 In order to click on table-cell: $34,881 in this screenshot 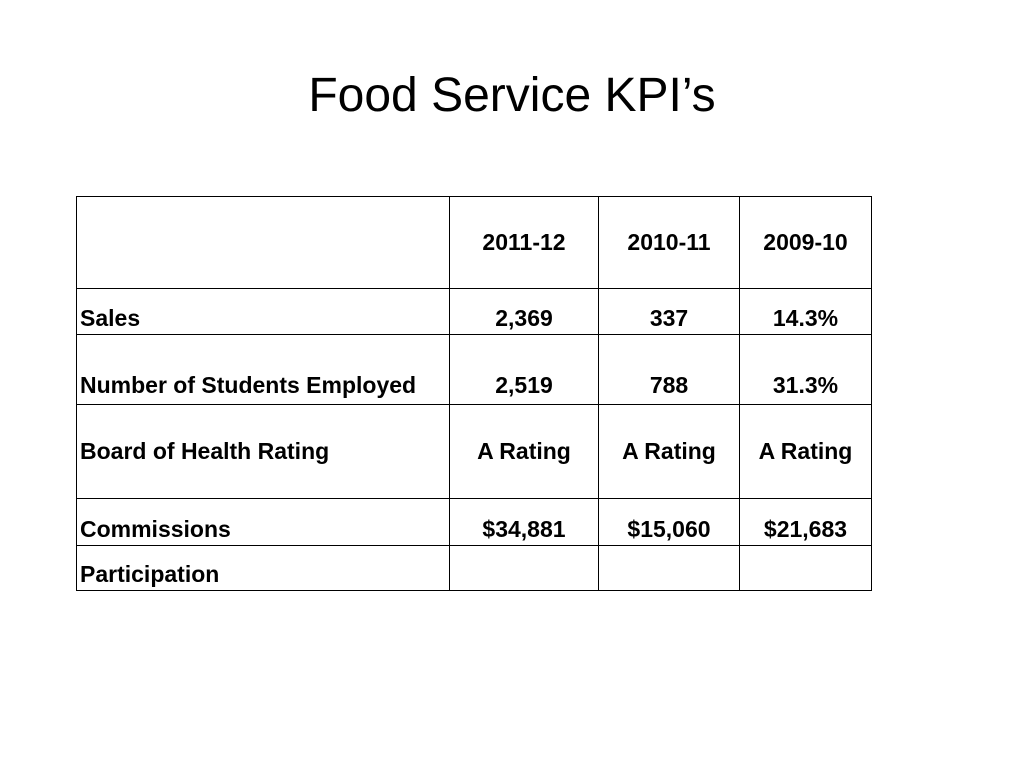, I will do `click(524, 522)`.